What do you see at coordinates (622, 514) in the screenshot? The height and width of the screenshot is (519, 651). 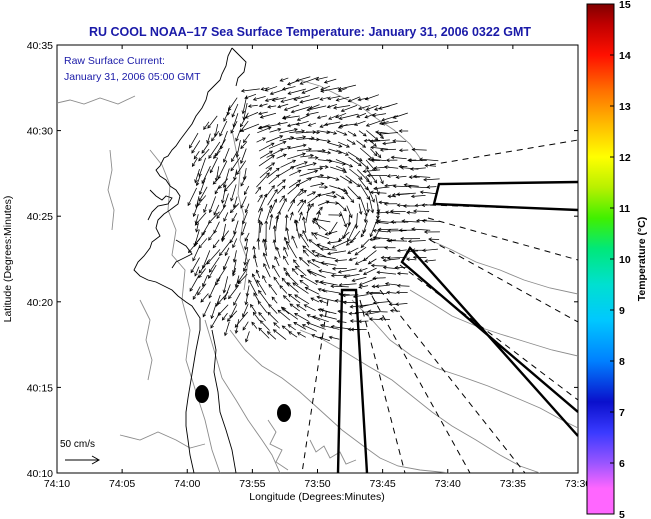 I see `colorbar-tick-label: 5` at bounding box center [622, 514].